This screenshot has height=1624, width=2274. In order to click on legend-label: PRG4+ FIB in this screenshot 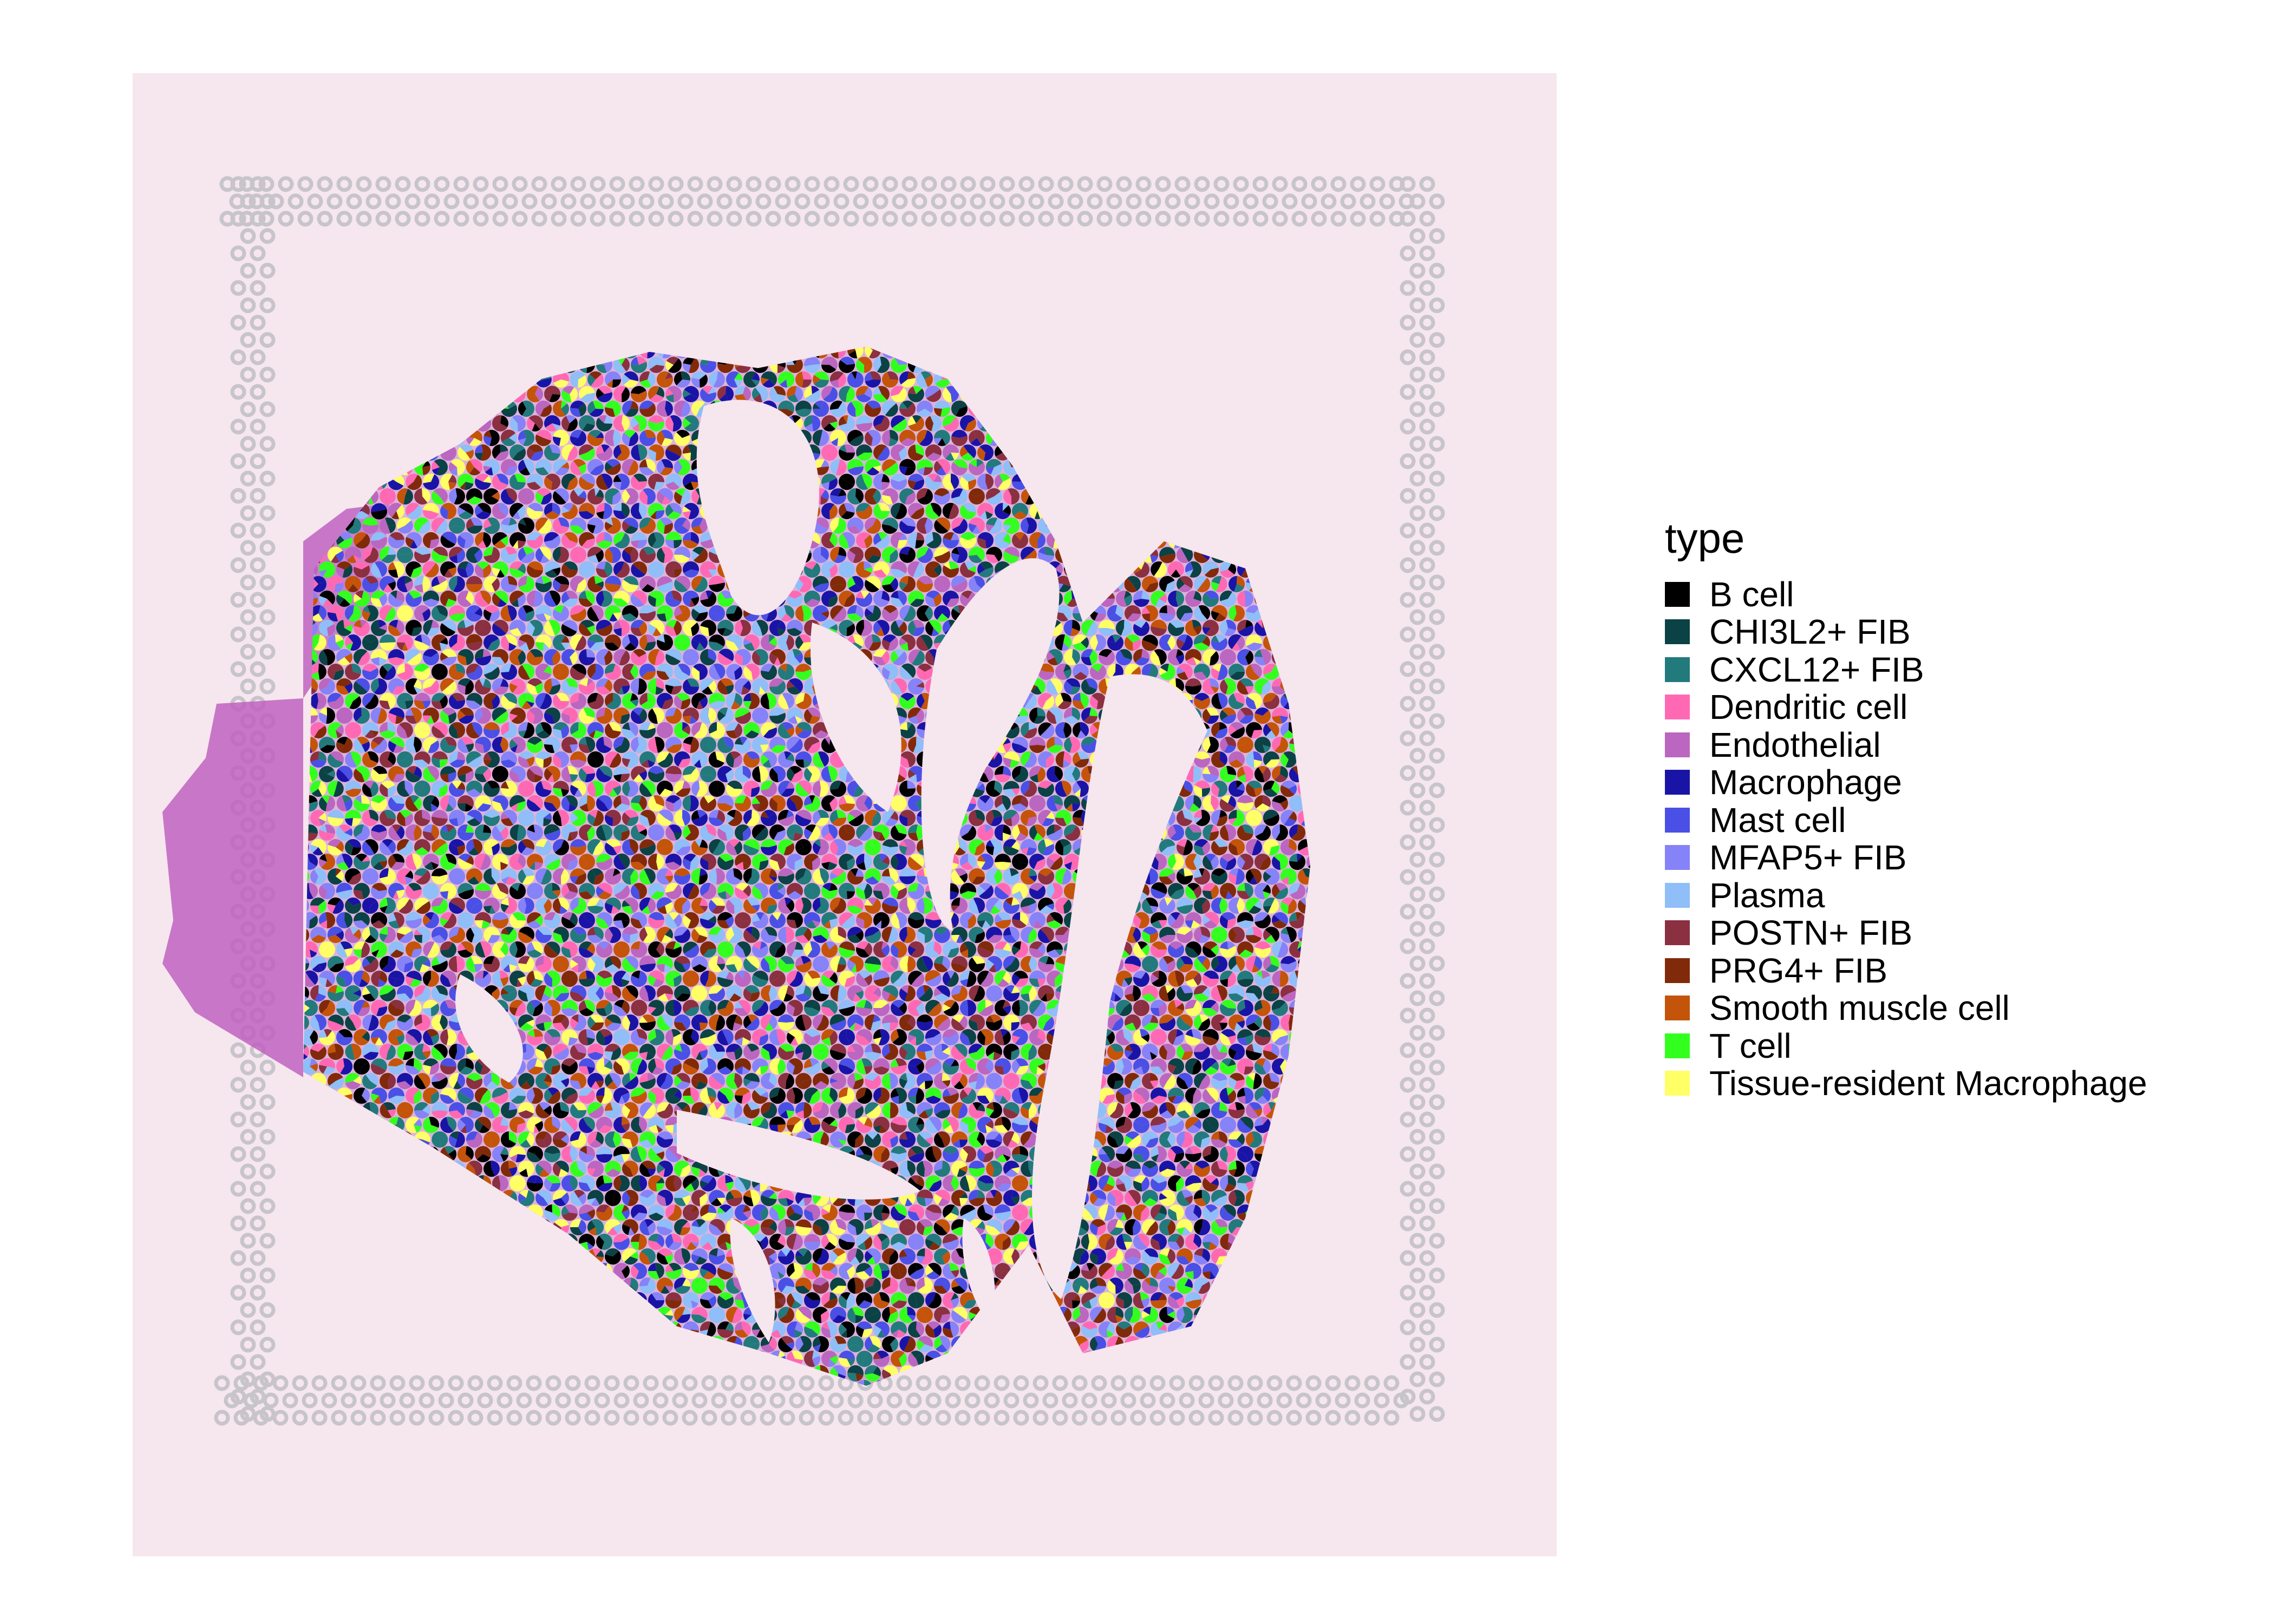, I will do `click(1798, 970)`.